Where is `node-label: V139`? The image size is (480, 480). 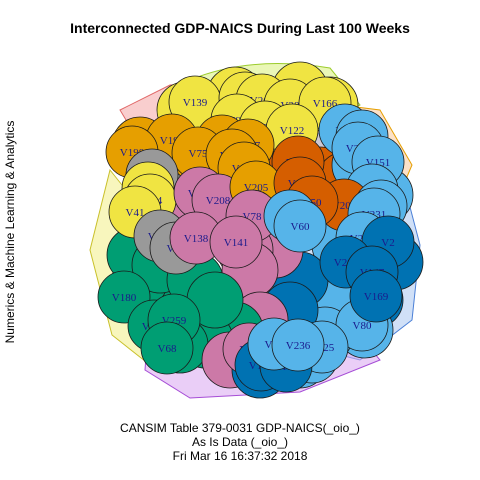
node-label: V139 is located at coordinates (195, 103).